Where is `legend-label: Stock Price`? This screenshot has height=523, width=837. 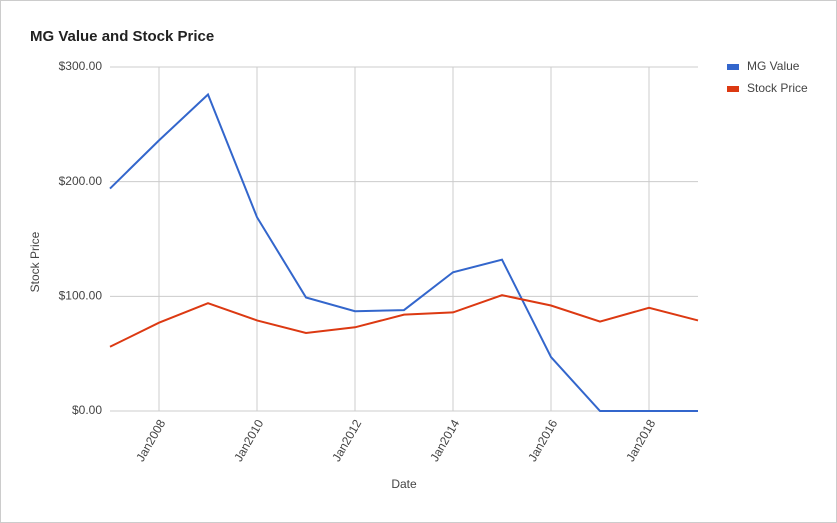 legend-label: Stock Price is located at coordinates (777, 88).